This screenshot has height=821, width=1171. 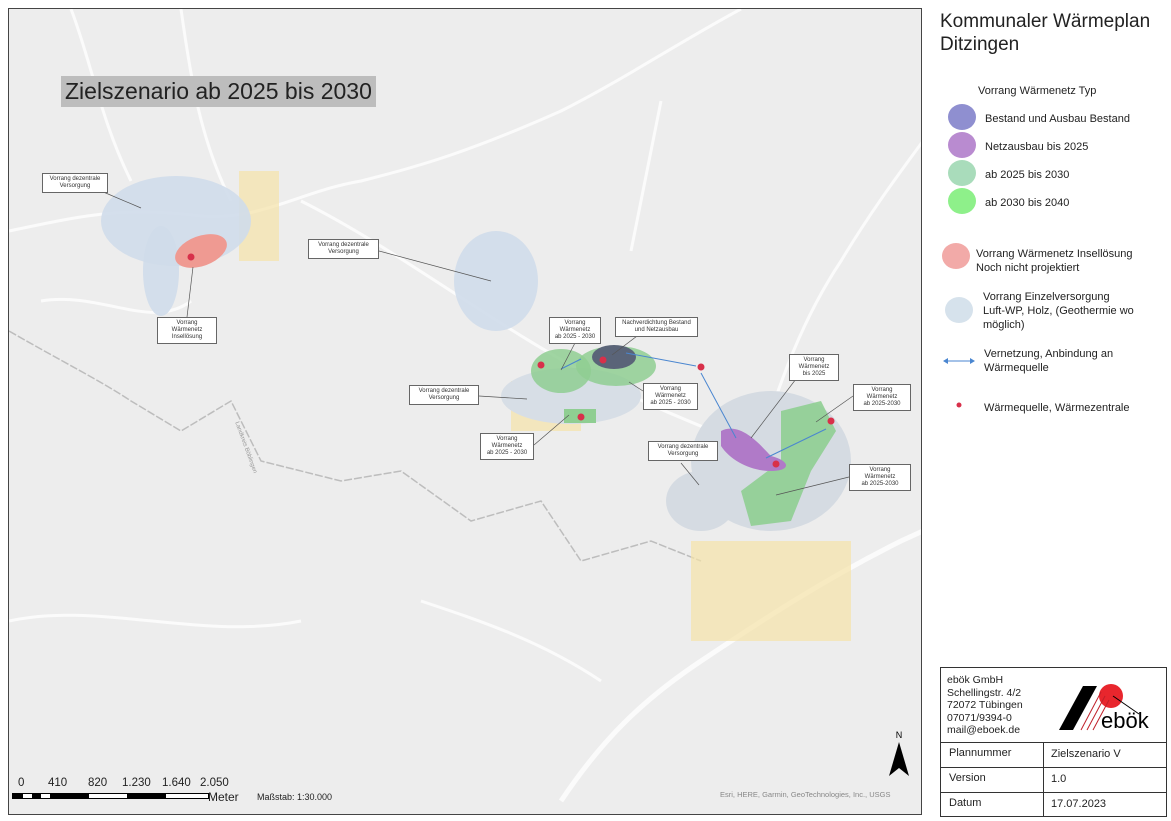 I want to click on company-city: 72072 Tübingen, so click(x=985, y=705).